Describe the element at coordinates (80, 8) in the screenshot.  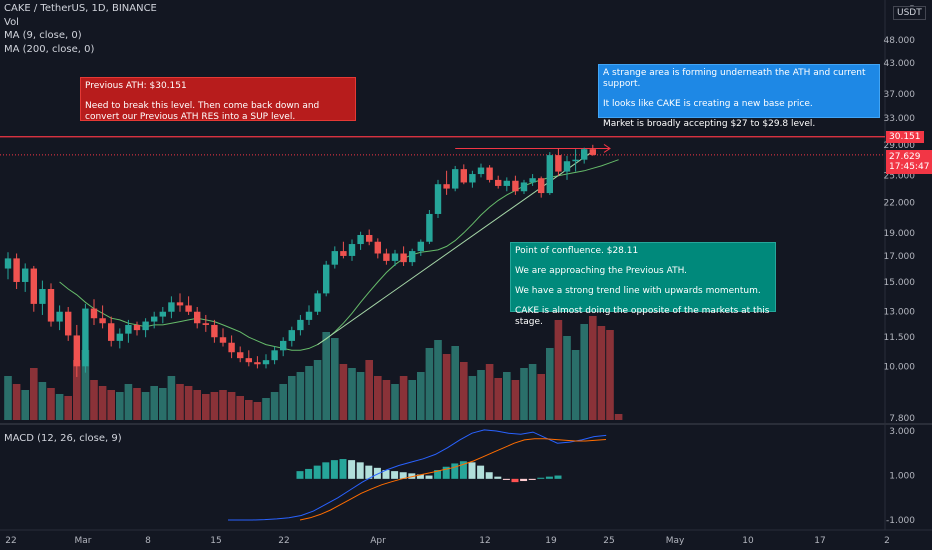
I see `symbol-label: CAKE / TetherUS, 1D, BINANCE` at that location.